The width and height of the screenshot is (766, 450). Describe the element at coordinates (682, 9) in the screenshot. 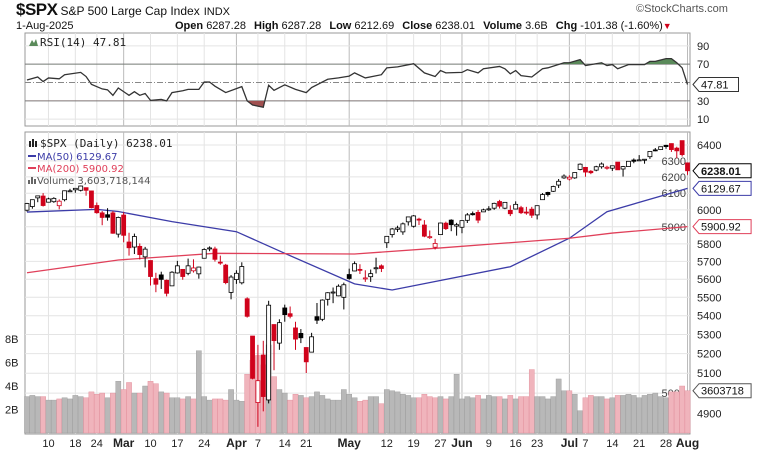

I see `stockcharts-logo: ©StockCharts.com` at that location.